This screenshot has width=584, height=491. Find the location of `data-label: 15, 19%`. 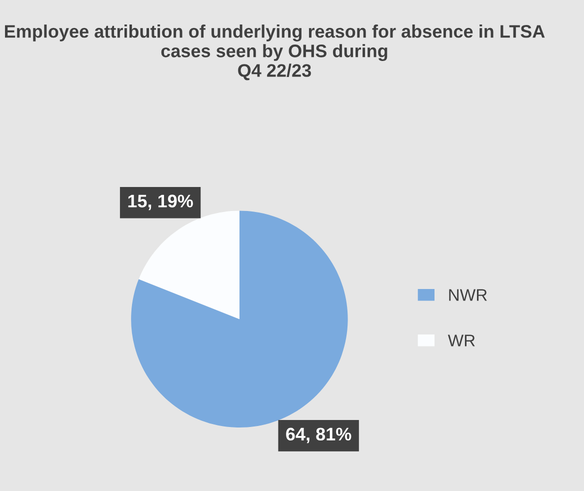

data-label: 15, 19% is located at coordinates (160, 202).